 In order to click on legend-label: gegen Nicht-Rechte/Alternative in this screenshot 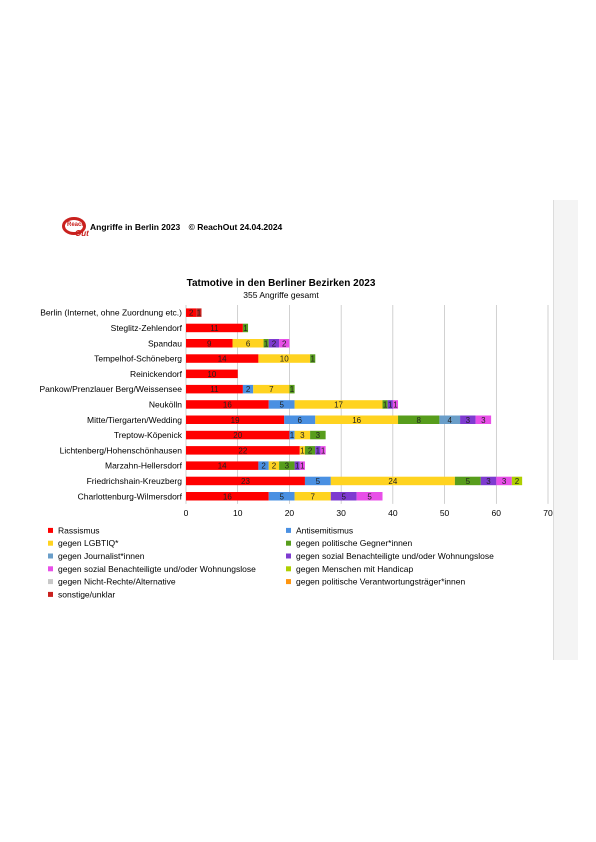, I will do `click(117, 582)`.